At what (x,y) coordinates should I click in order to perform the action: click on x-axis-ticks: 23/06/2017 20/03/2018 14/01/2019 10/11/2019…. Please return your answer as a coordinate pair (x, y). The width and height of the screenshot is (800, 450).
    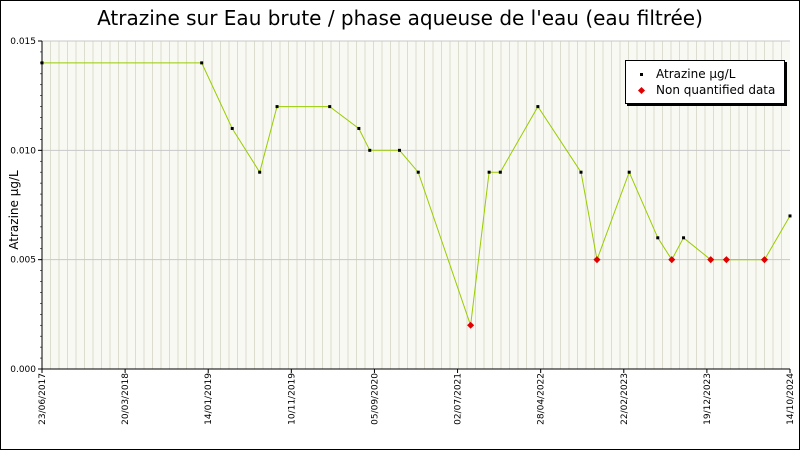
    Looking at the image, I should click on (417, 397).